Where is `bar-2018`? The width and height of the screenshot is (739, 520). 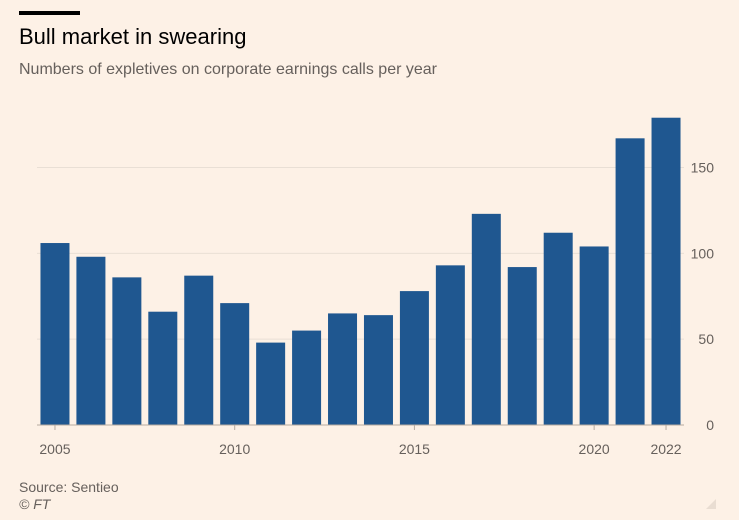
bar-2018 is located at coordinates (522, 346).